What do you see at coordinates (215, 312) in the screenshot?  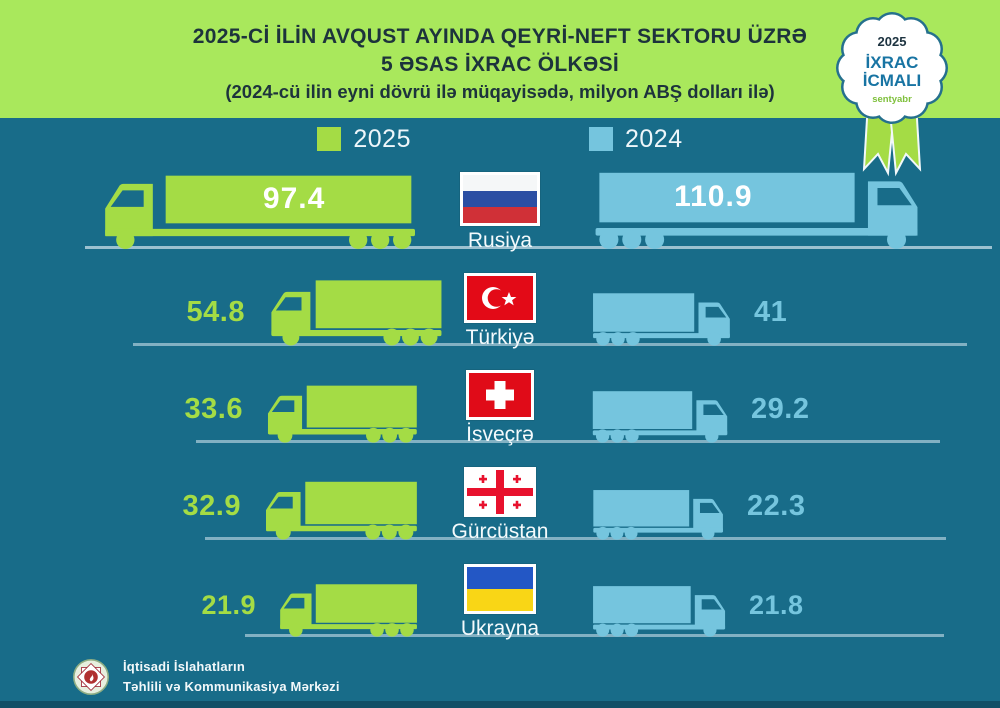 I see `value-2025: 54.8` at bounding box center [215, 312].